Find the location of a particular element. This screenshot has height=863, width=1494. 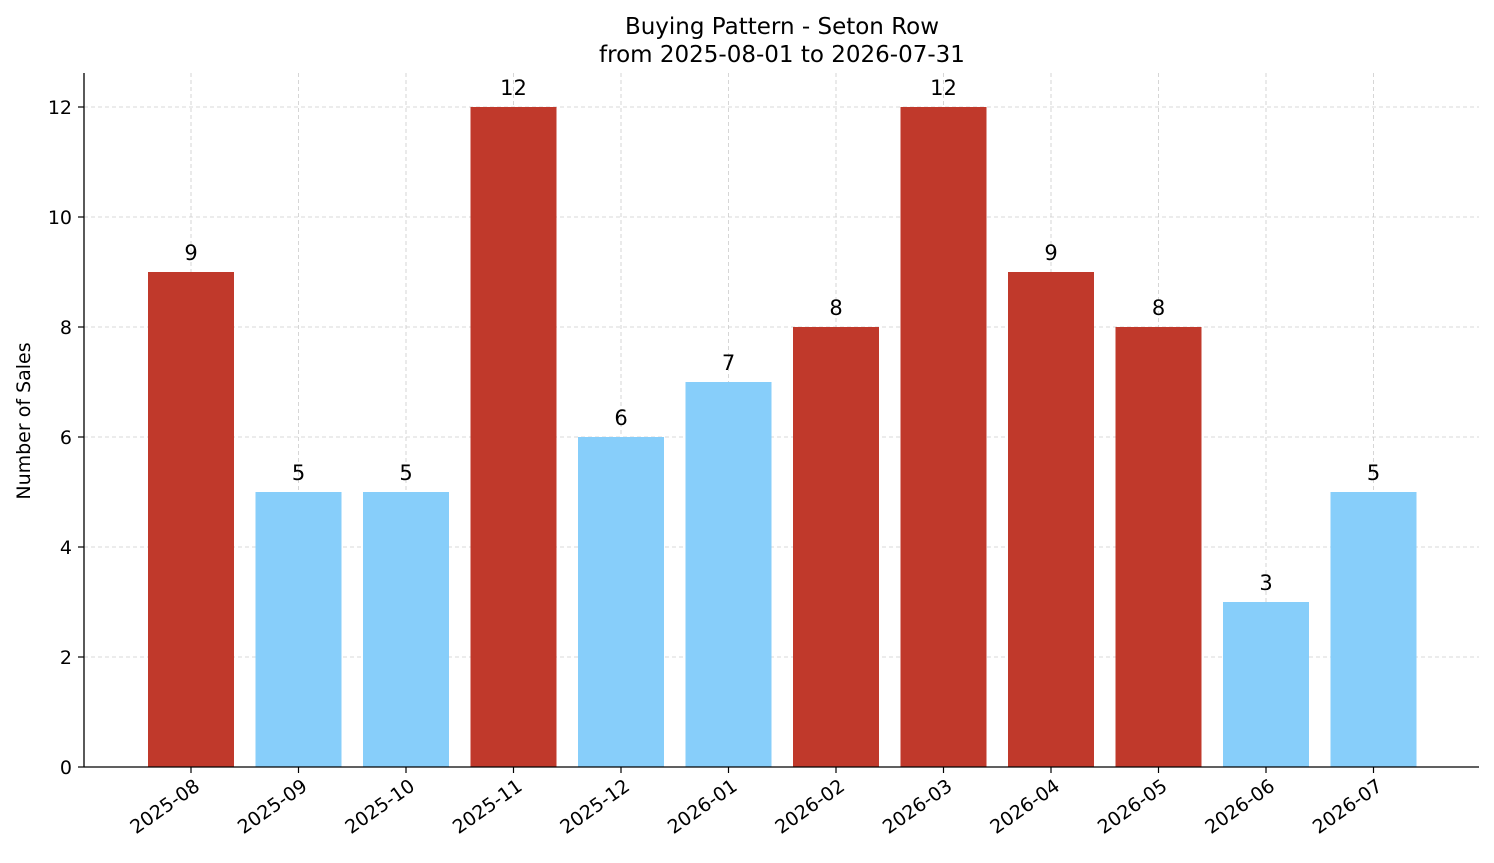

y-tick-label: 6 is located at coordinates (66, 438).